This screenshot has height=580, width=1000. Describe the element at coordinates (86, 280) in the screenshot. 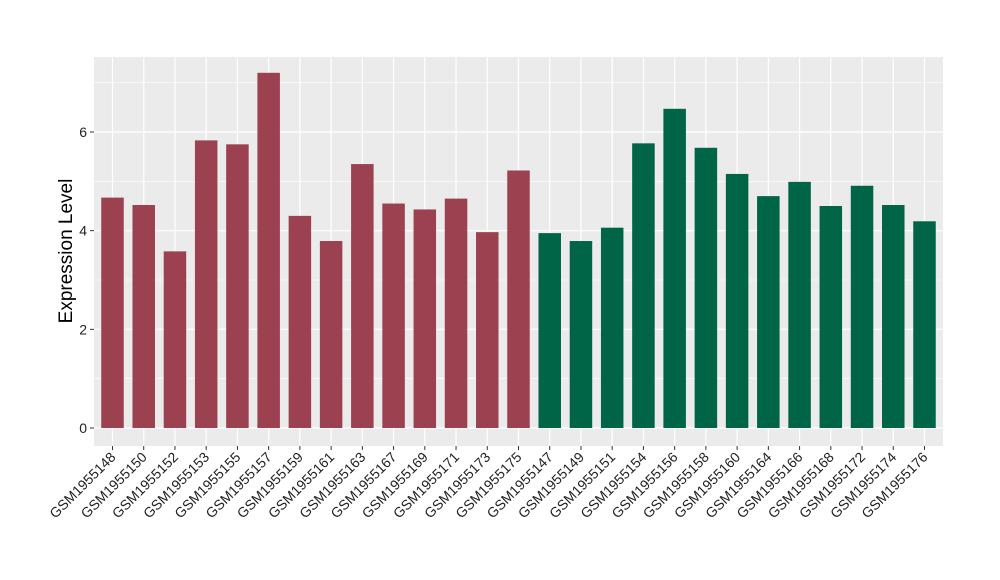

I see `y-axis: 0 2 4 6` at that location.